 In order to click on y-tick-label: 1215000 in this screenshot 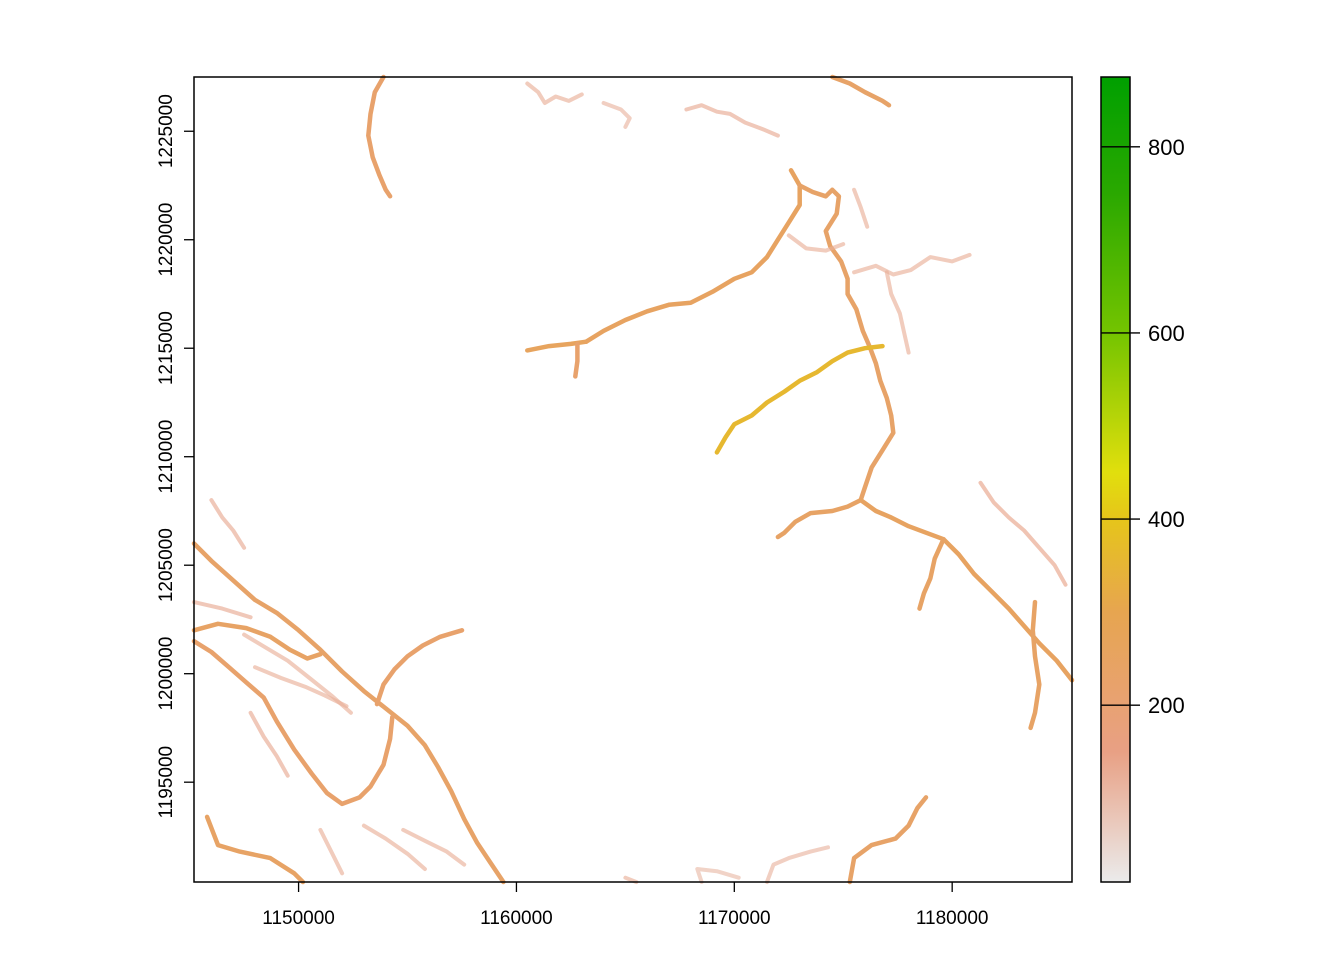, I will do `click(166, 348)`.